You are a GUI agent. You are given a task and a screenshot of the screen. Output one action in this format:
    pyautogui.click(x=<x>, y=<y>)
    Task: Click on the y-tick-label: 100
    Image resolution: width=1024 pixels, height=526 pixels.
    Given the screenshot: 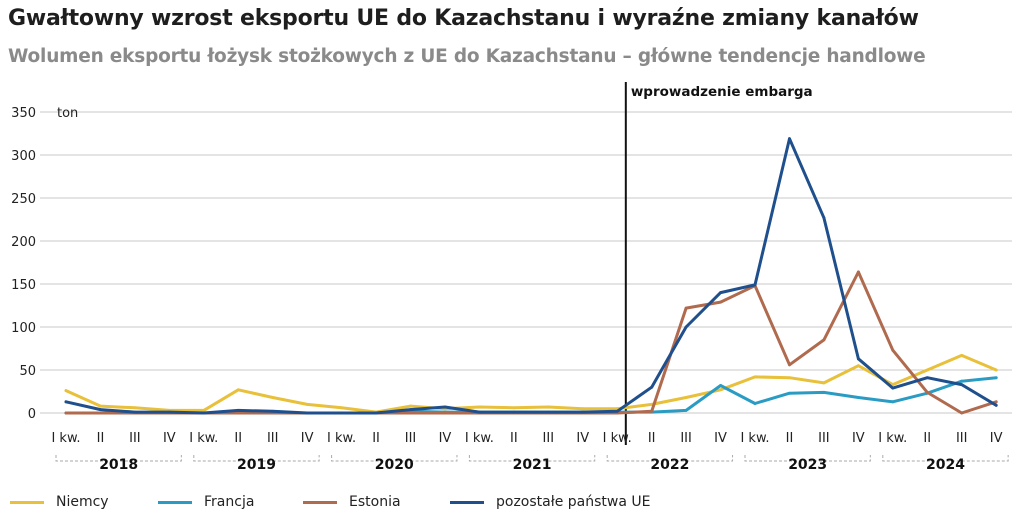 What is the action you would take?
    pyautogui.click(x=23, y=328)
    